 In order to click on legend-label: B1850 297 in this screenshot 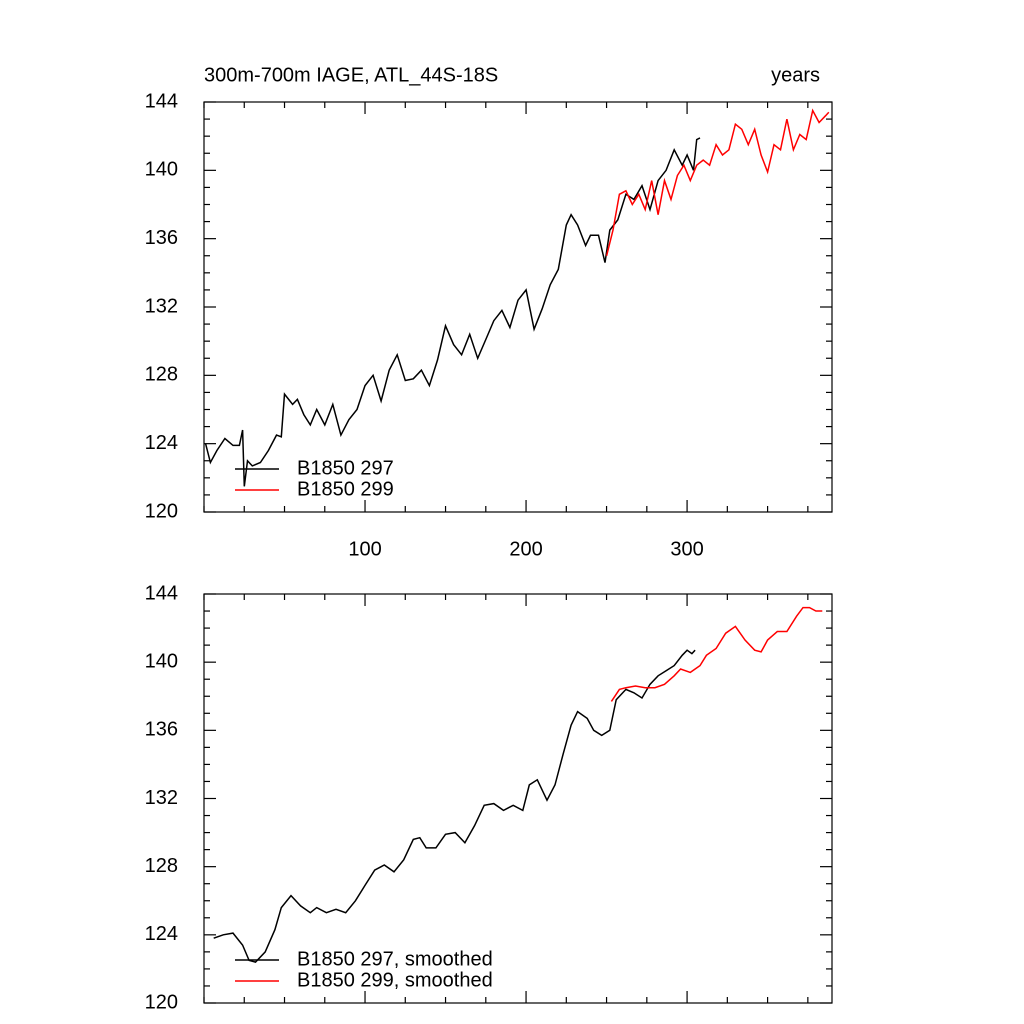, I will do `click(345, 468)`.